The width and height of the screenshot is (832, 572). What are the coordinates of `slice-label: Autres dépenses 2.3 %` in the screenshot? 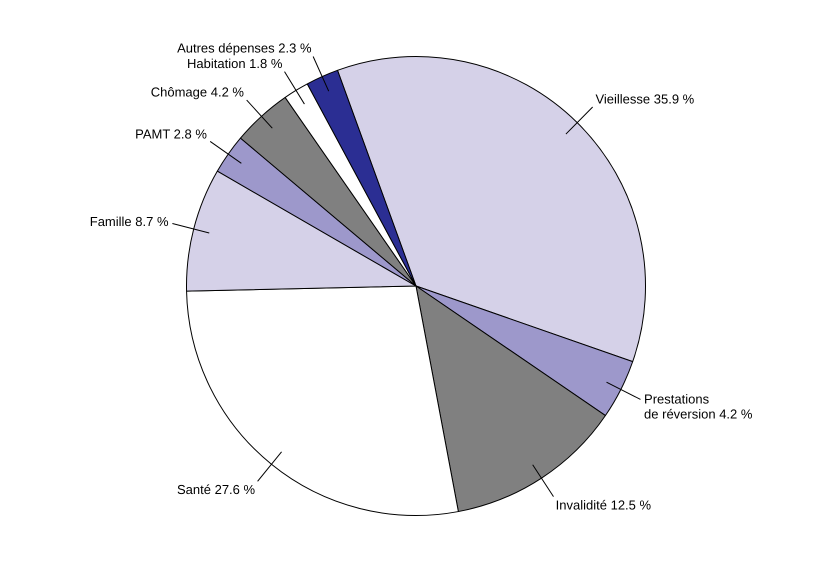 It's located at (244, 48).